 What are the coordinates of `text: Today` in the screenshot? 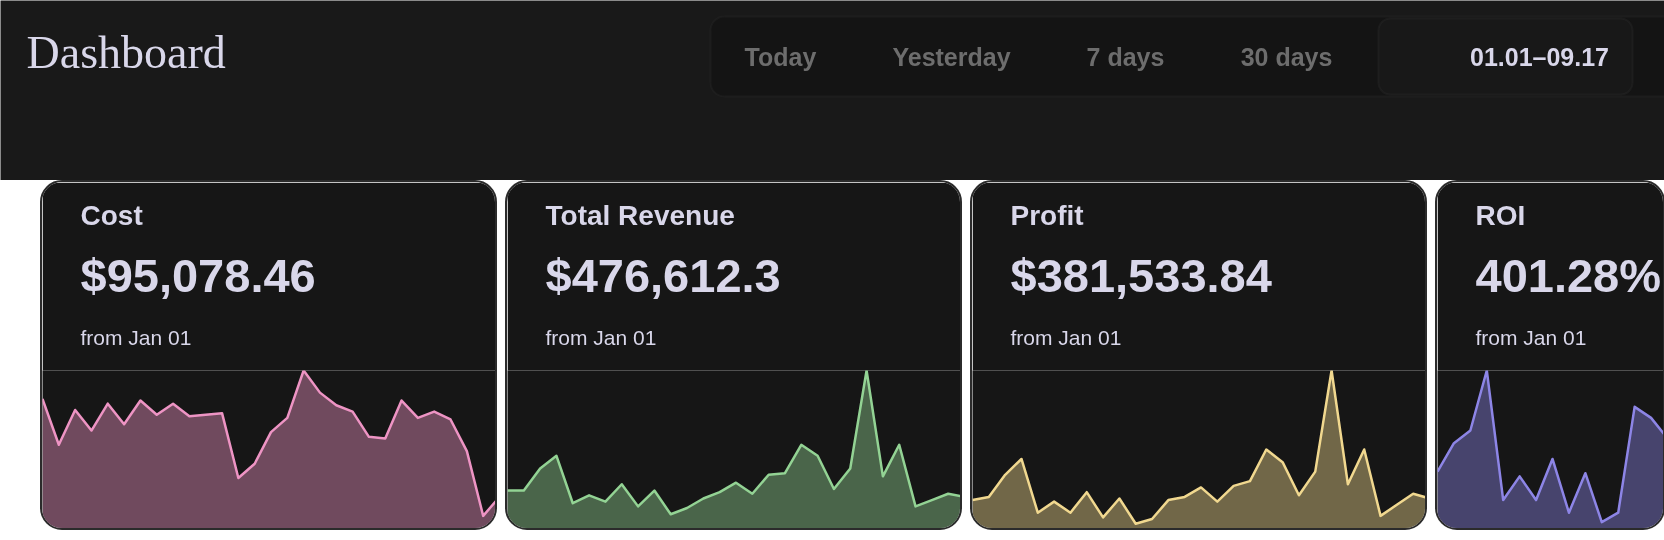 It's located at (780, 56).